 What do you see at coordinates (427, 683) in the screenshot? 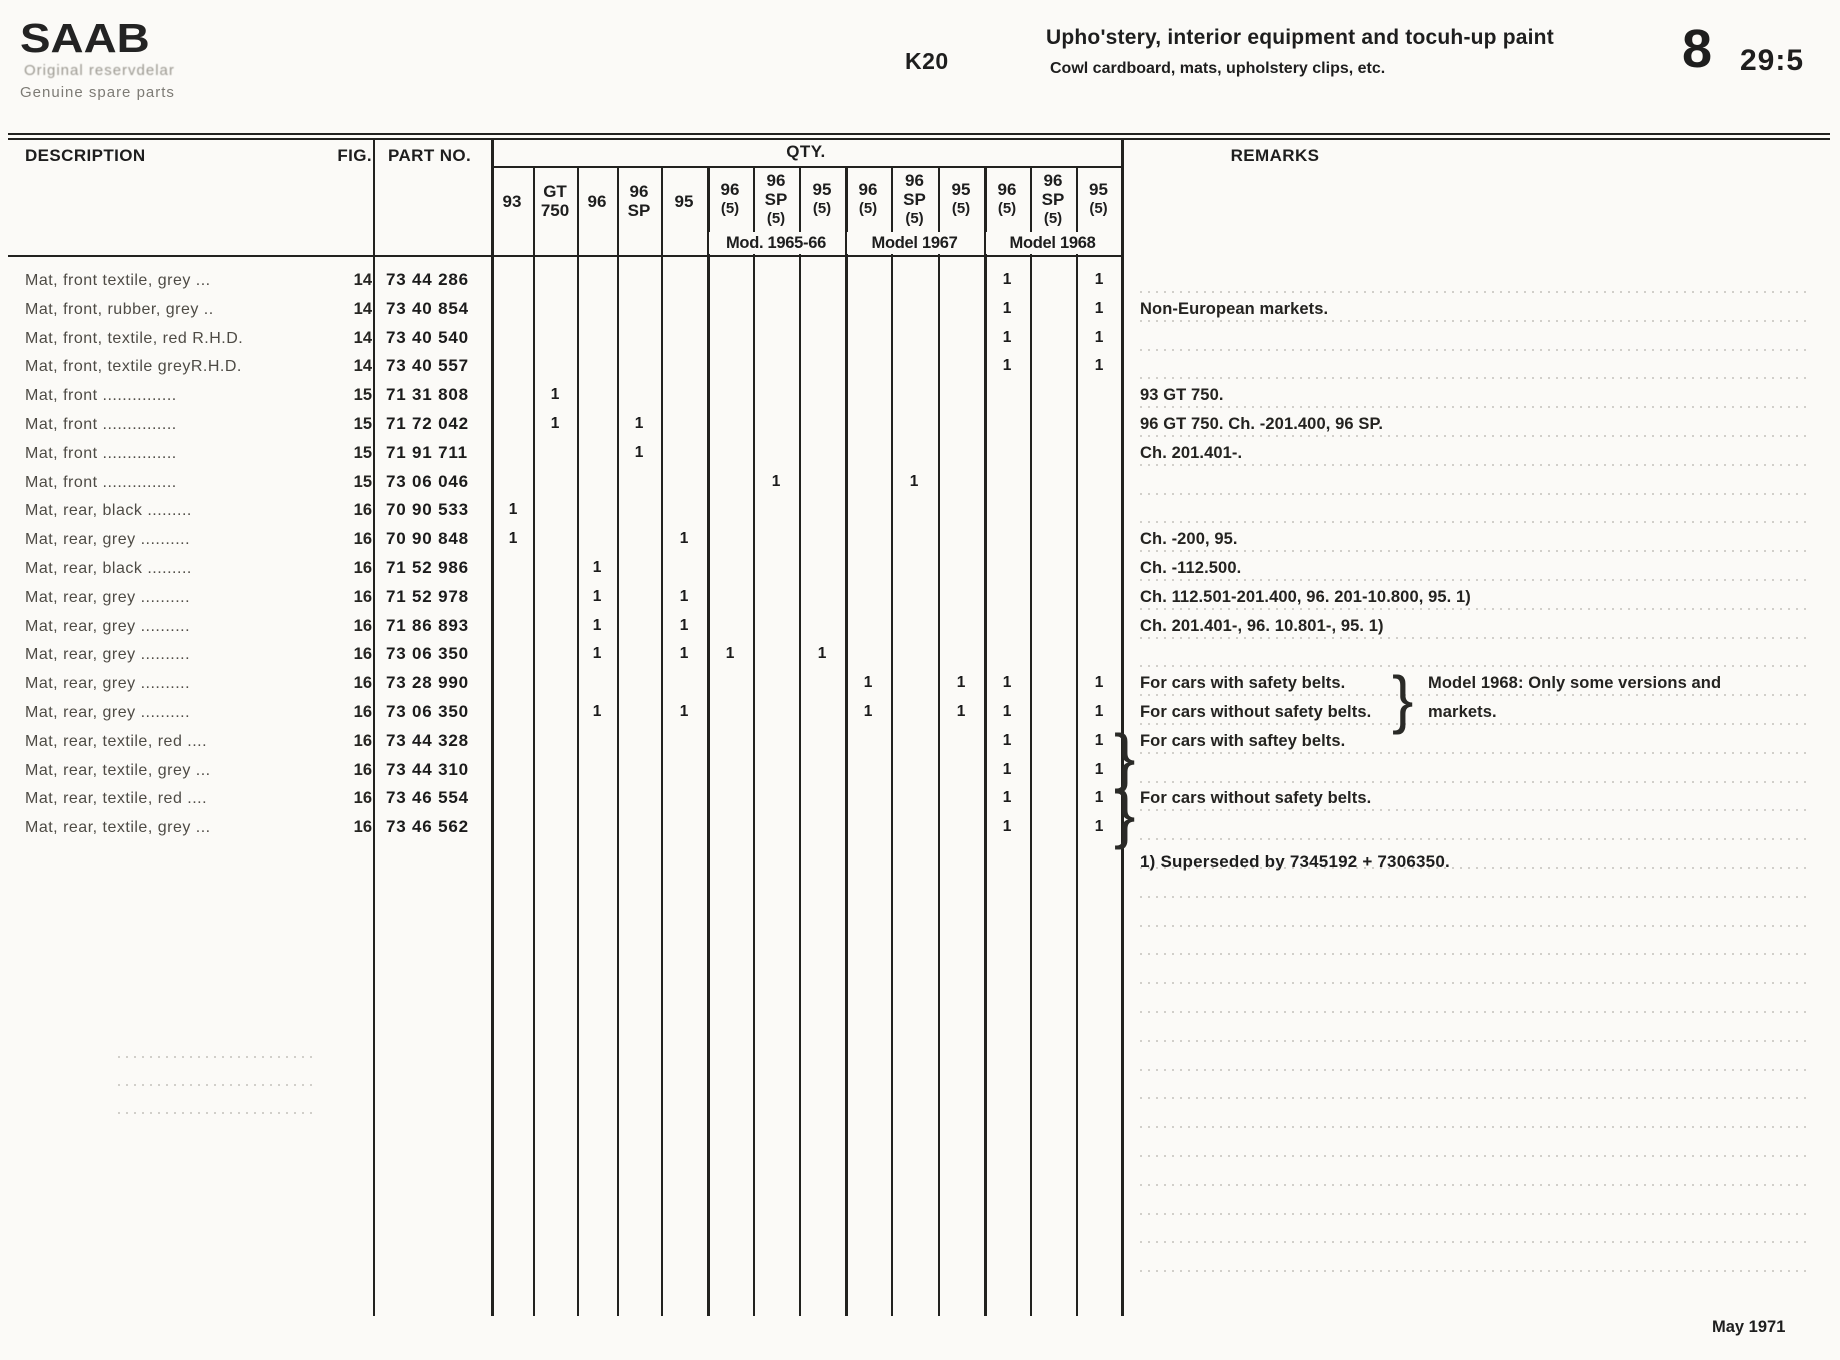
I see `part-number: 73 28 990` at bounding box center [427, 683].